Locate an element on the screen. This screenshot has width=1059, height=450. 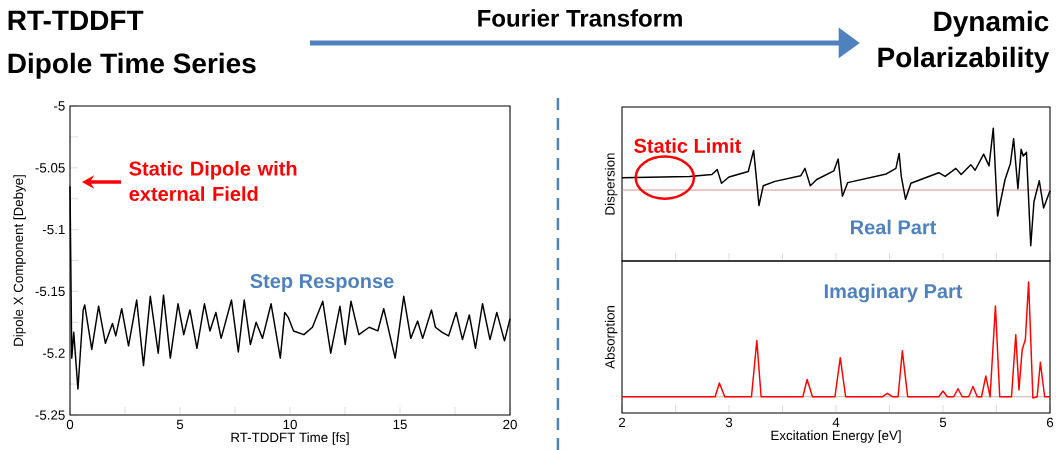
x-axis-title: Excitation Energy [eV] is located at coordinates (836, 436).